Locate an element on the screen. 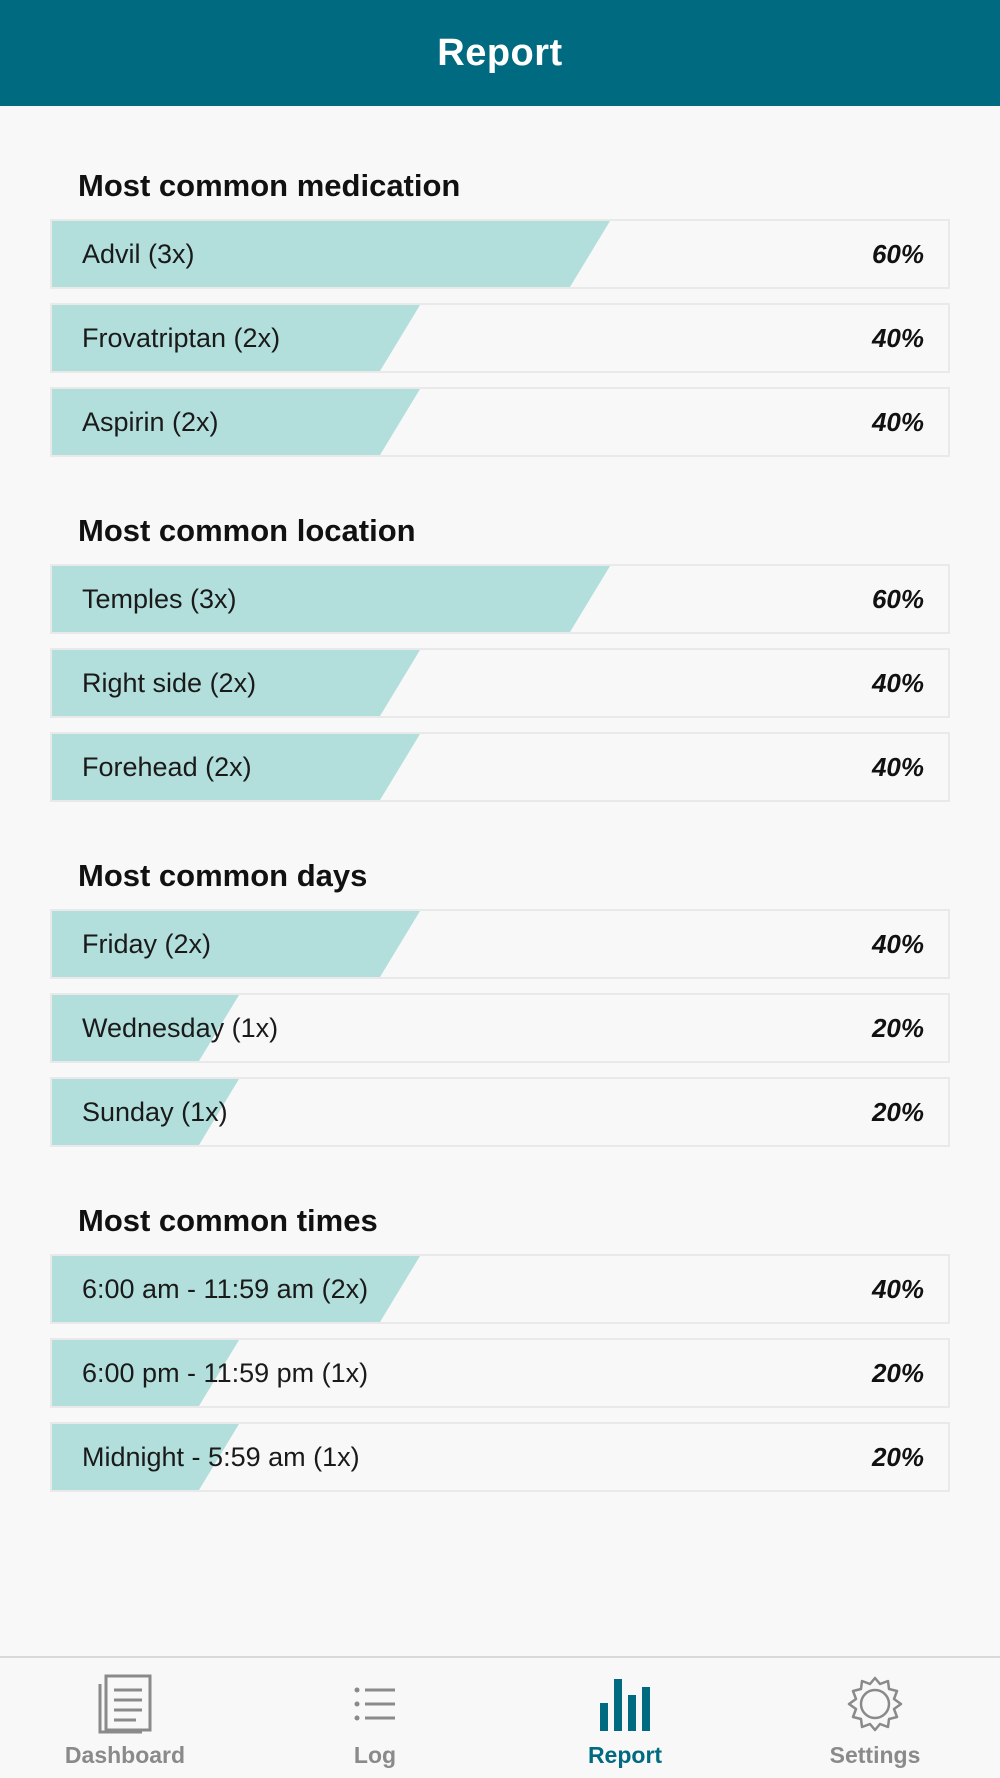 The image size is (1000, 1778). tab-label: Dashboard is located at coordinates (125, 1755).